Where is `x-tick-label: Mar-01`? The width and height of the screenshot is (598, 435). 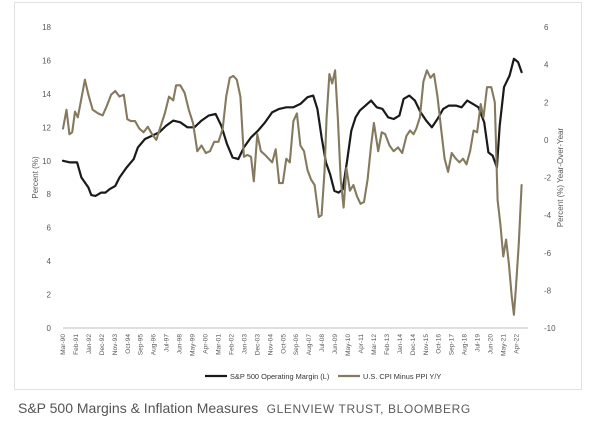
x-tick-label: Mar-01 is located at coordinates (218, 344).